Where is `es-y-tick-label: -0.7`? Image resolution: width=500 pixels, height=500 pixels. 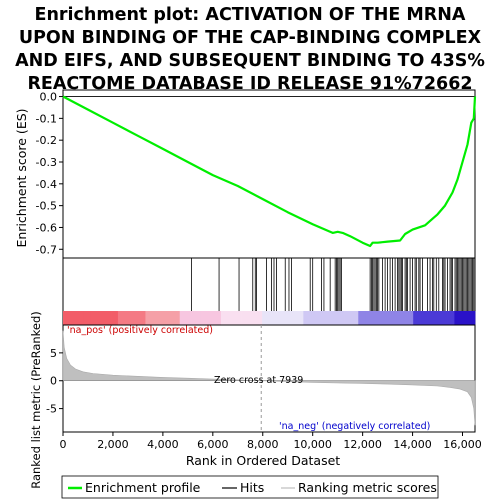
es-y-tick-label: -0.7 is located at coordinates (46, 249).